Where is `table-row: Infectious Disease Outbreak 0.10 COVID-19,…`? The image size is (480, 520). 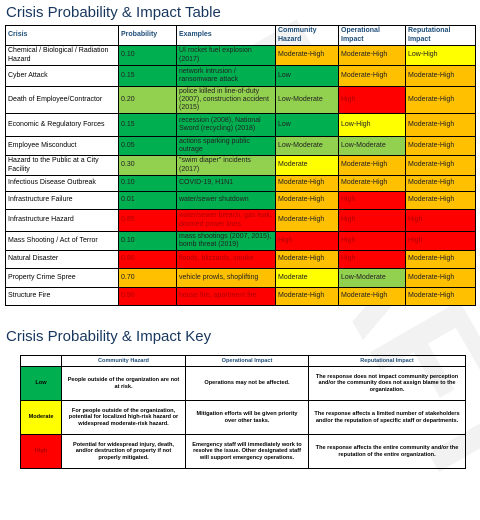 table-row: Infectious Disease Outbreak 0.10 COVID-19,… is located at coordinates (240, 183).